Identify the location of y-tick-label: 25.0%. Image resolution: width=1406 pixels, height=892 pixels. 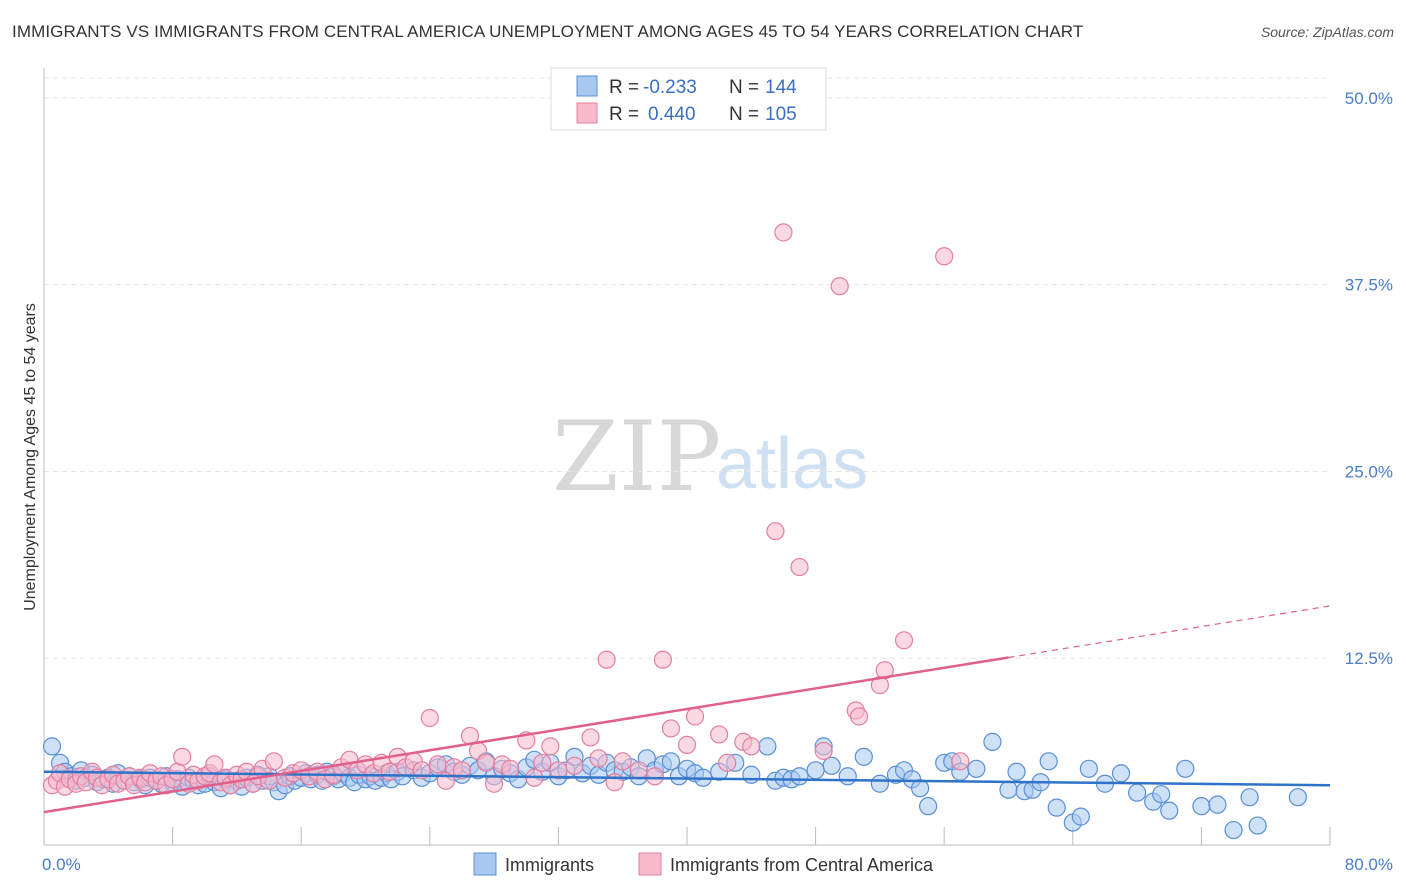
(1369, 471).